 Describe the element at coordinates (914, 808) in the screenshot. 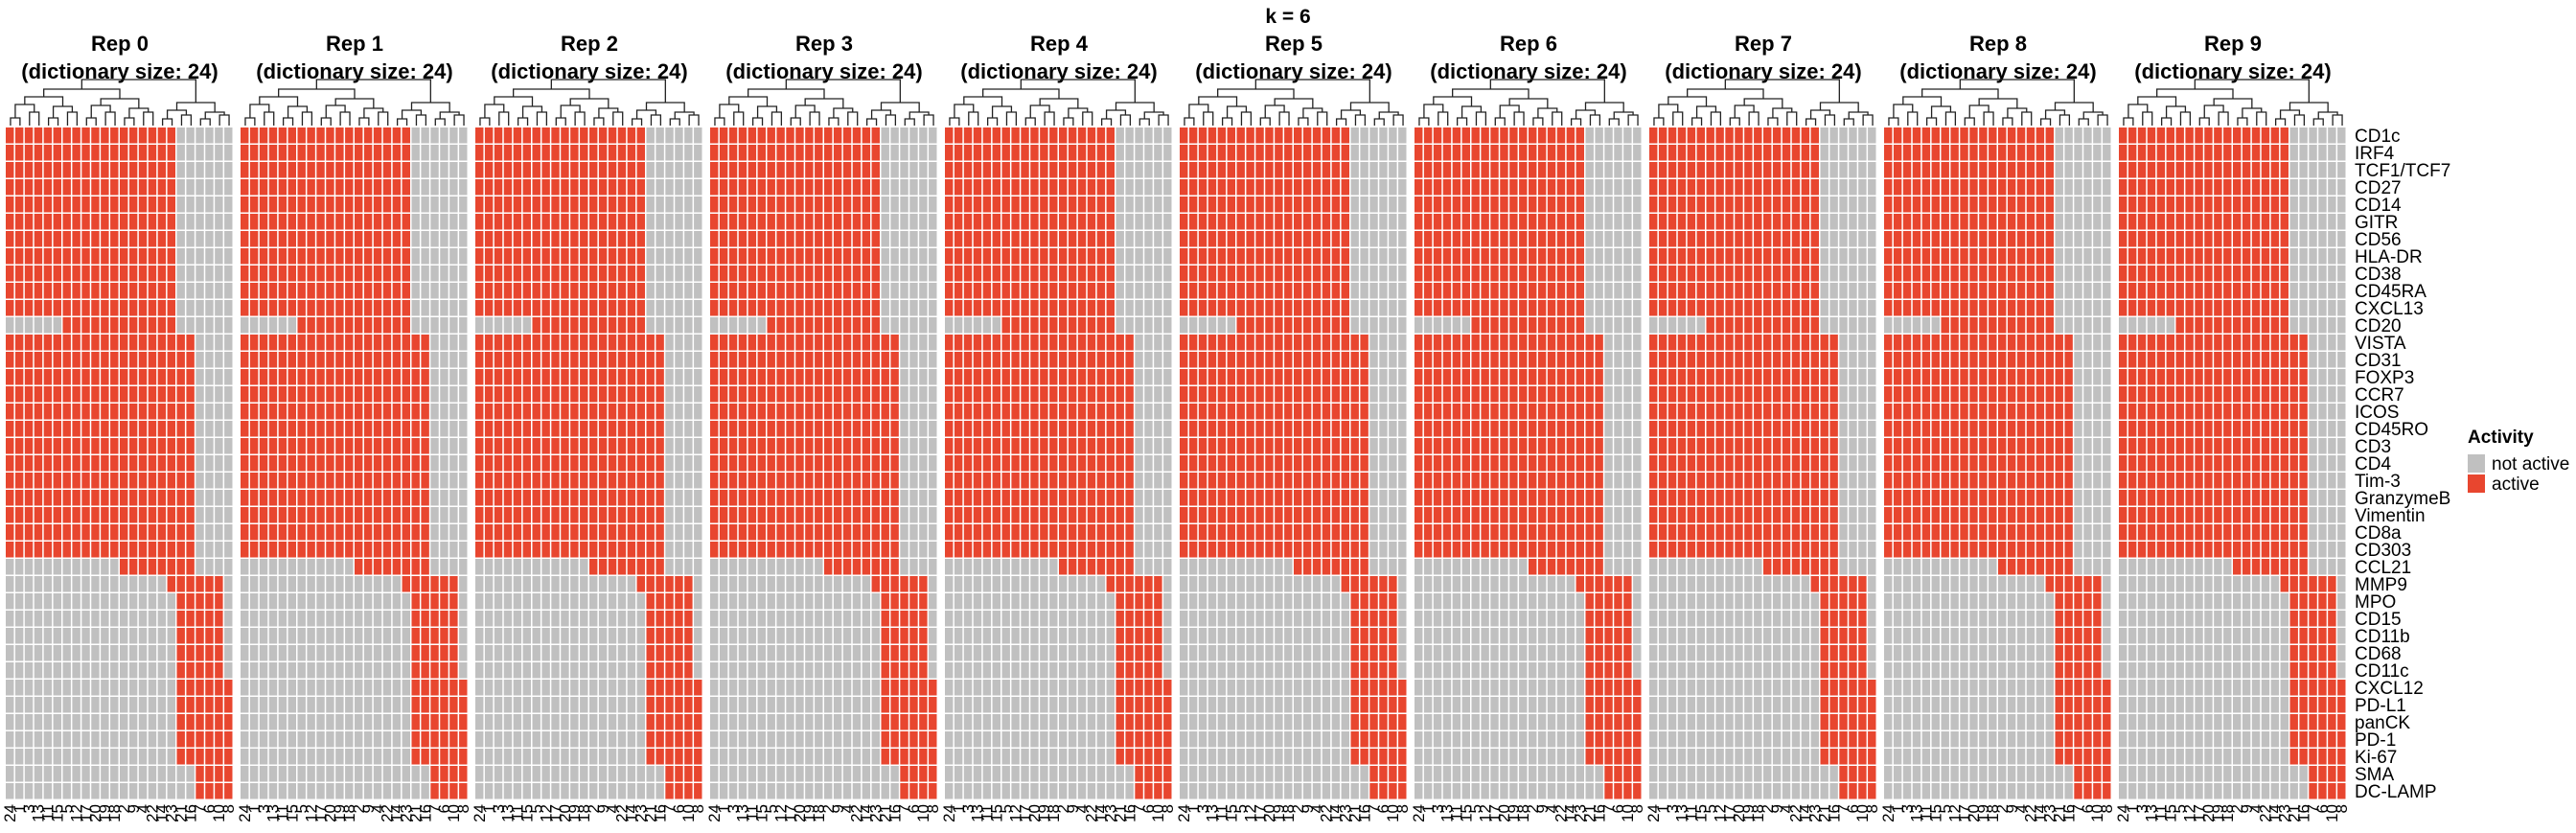

I see `column-label: 6` at that location.